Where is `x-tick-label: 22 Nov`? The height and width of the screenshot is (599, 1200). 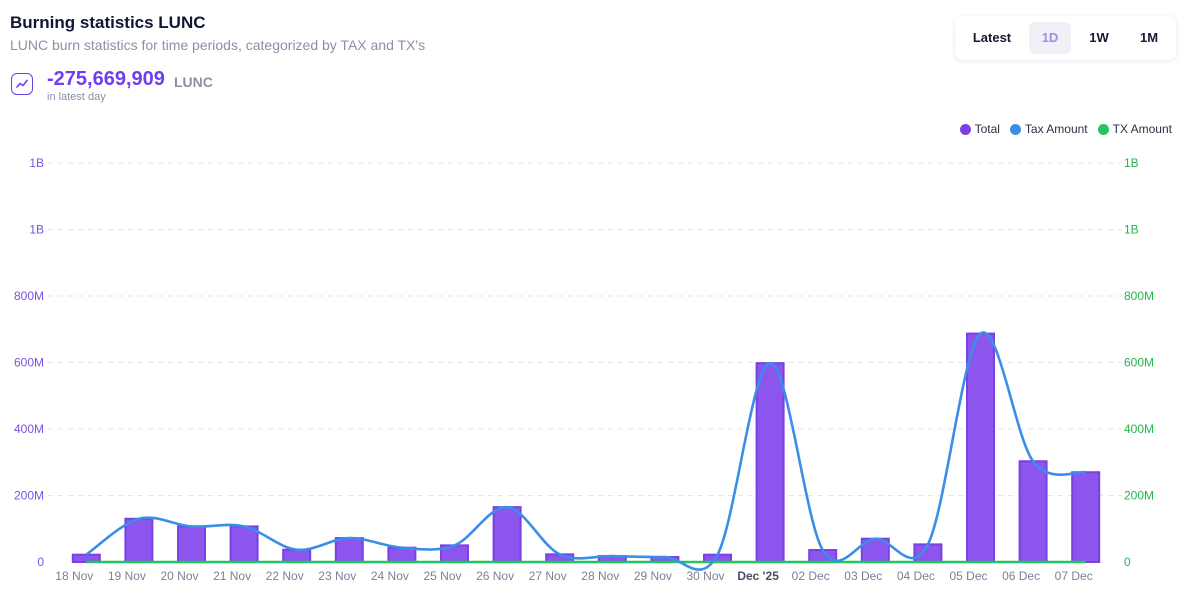 x-tick-label: 22 Nov is located at coordinates (285, 576).